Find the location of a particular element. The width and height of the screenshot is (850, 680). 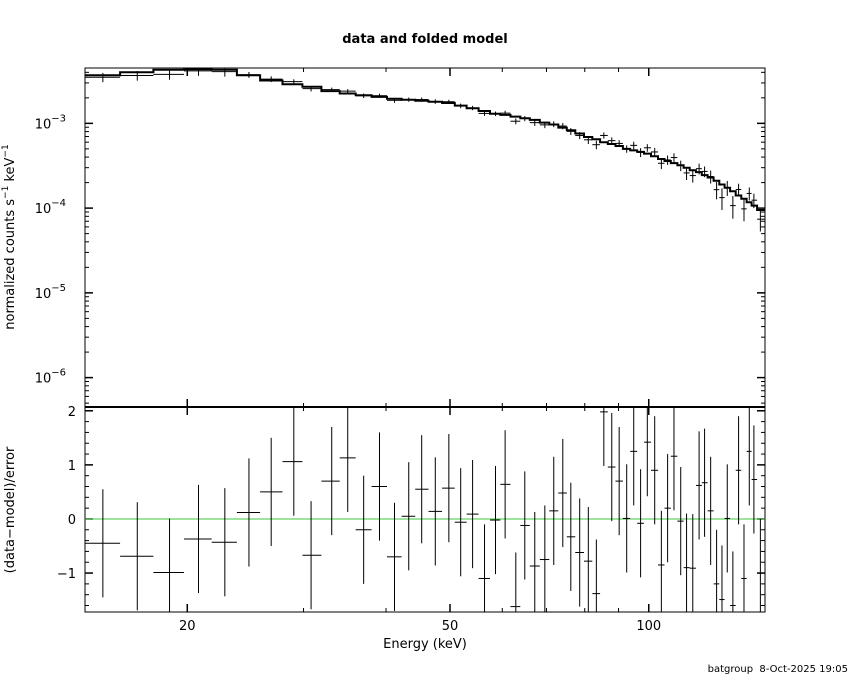

y-tick-exponent: −4 is located at coordinates (58, 203).